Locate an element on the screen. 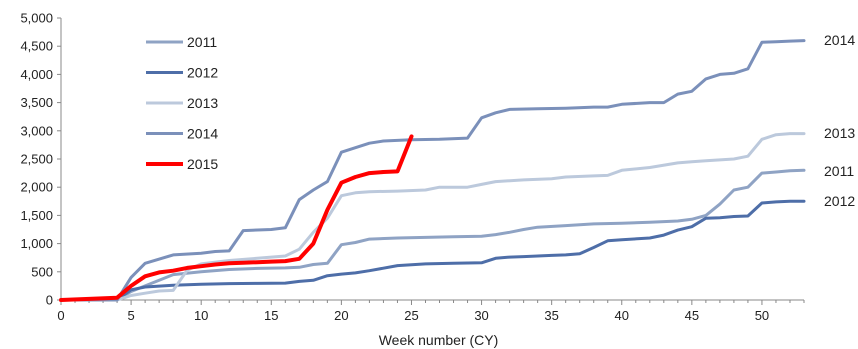  legend-label-2014: 2014 is located at coordinates (202, 134).